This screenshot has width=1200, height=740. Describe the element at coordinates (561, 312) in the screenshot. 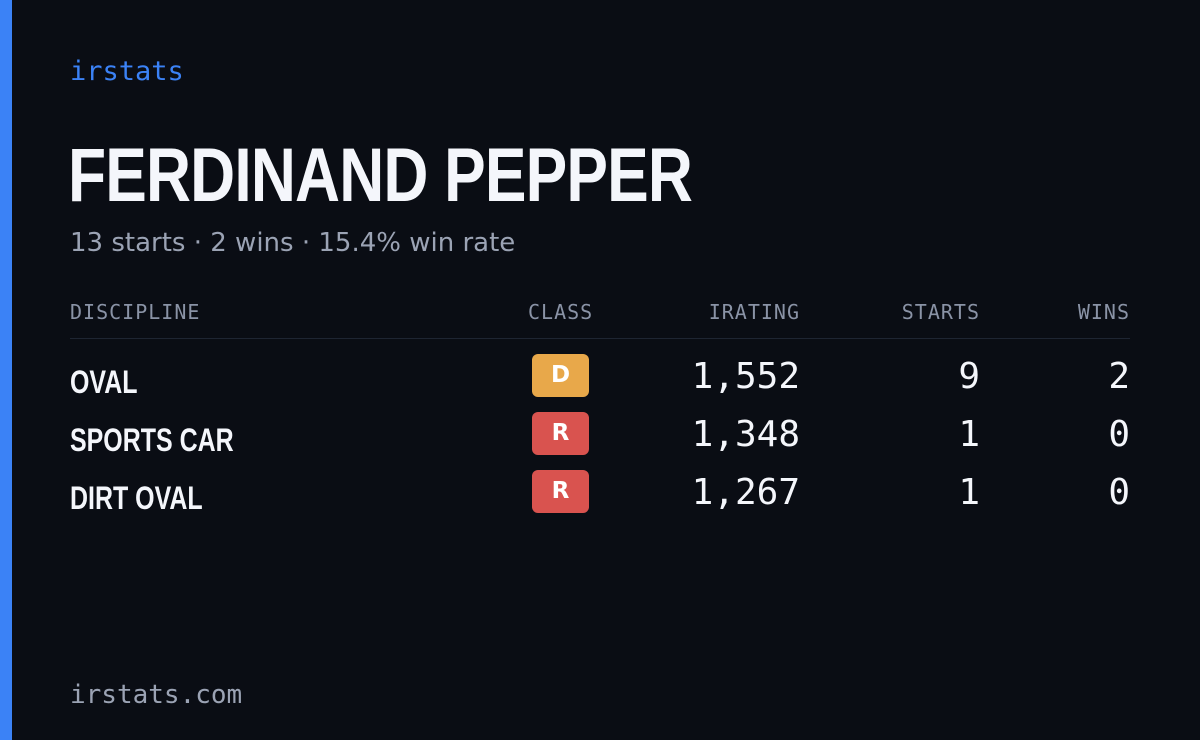

I see `header-class: CLASS` at that location.